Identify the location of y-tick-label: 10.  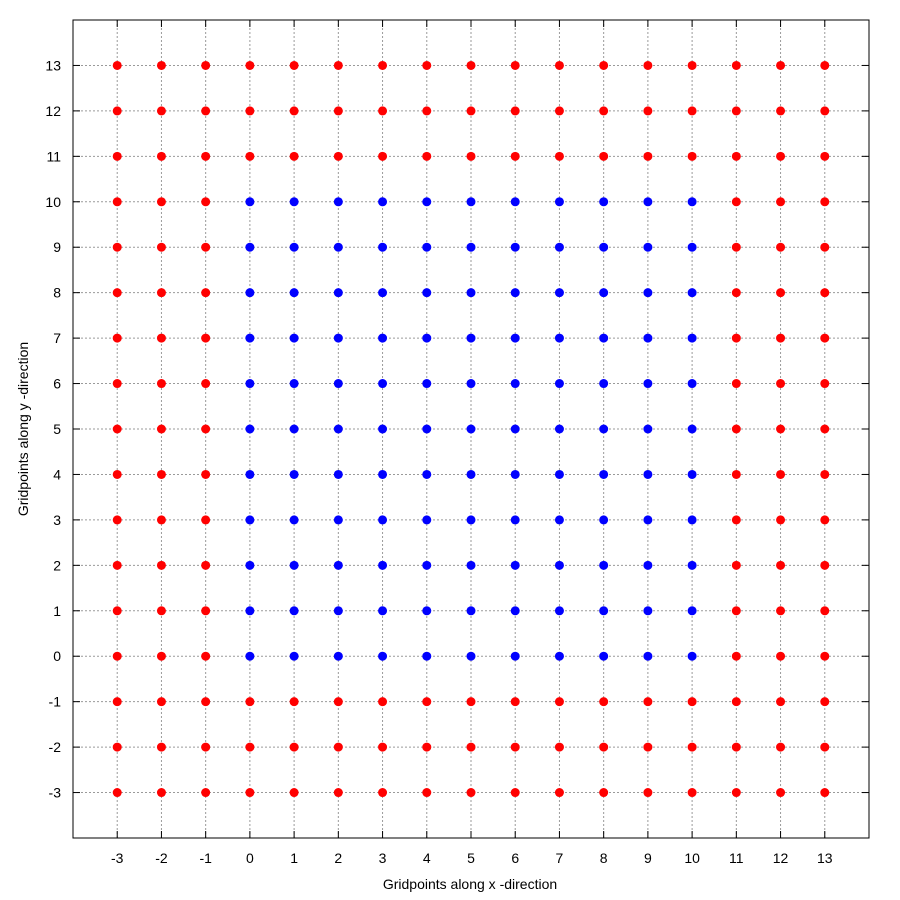
(53, 202).